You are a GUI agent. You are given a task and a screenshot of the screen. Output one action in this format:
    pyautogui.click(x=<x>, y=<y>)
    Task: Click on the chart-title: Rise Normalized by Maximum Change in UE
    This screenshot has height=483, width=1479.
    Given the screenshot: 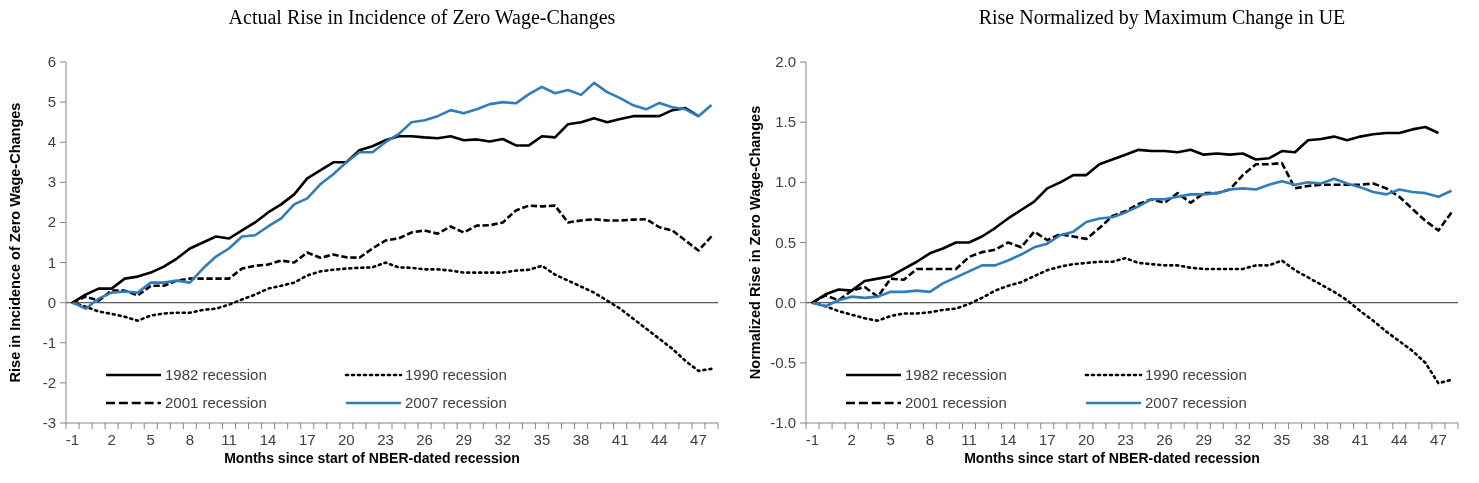 What is the action you would take?
    pyautogui.click(x=1162, y=17)
    